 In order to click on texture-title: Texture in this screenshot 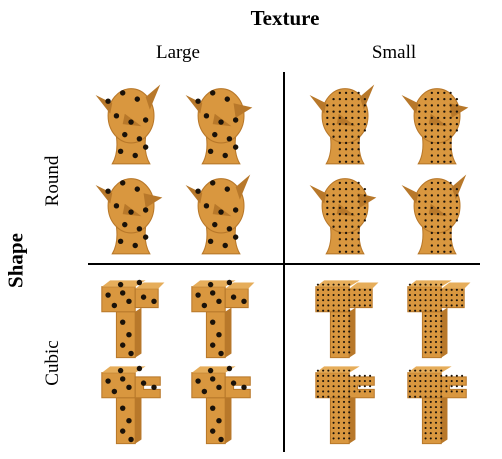, I will do `click(285, 18)`.